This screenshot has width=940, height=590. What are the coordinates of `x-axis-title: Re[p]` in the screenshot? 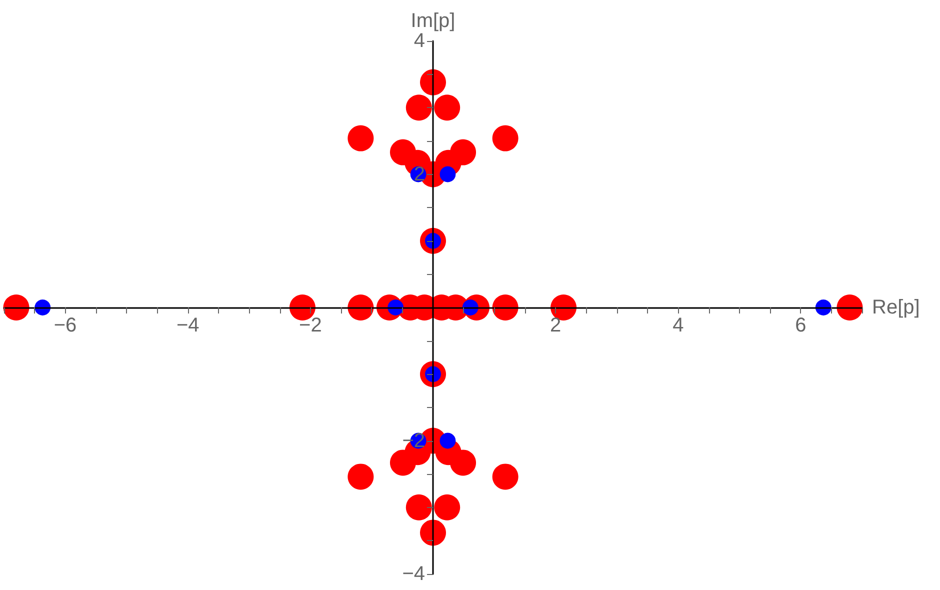 It's located at (896, 307).